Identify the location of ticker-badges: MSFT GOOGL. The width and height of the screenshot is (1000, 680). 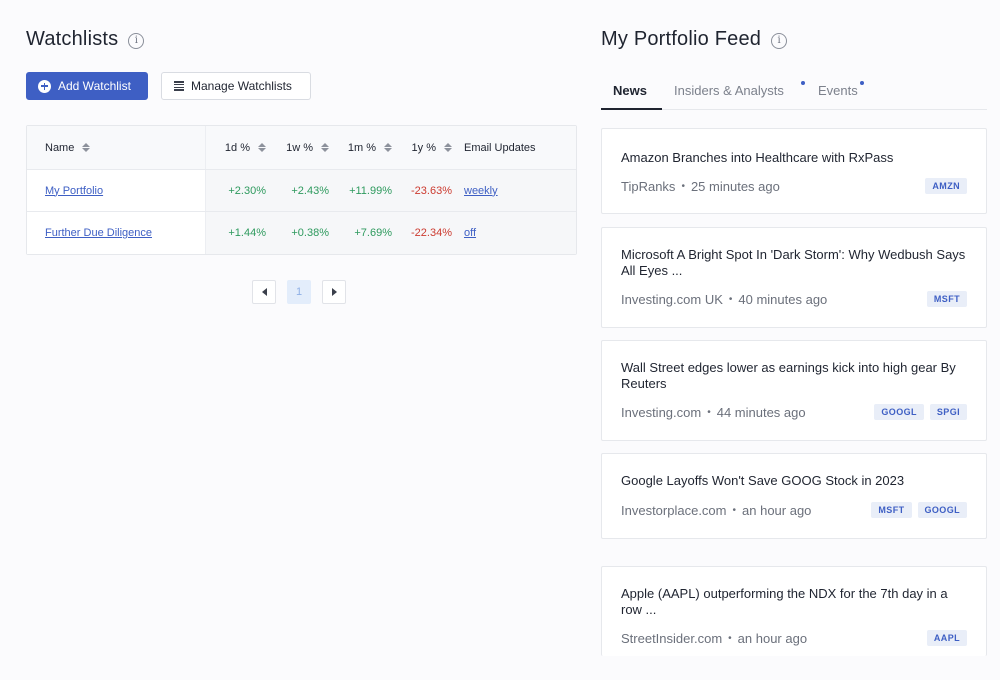
(919, 510).